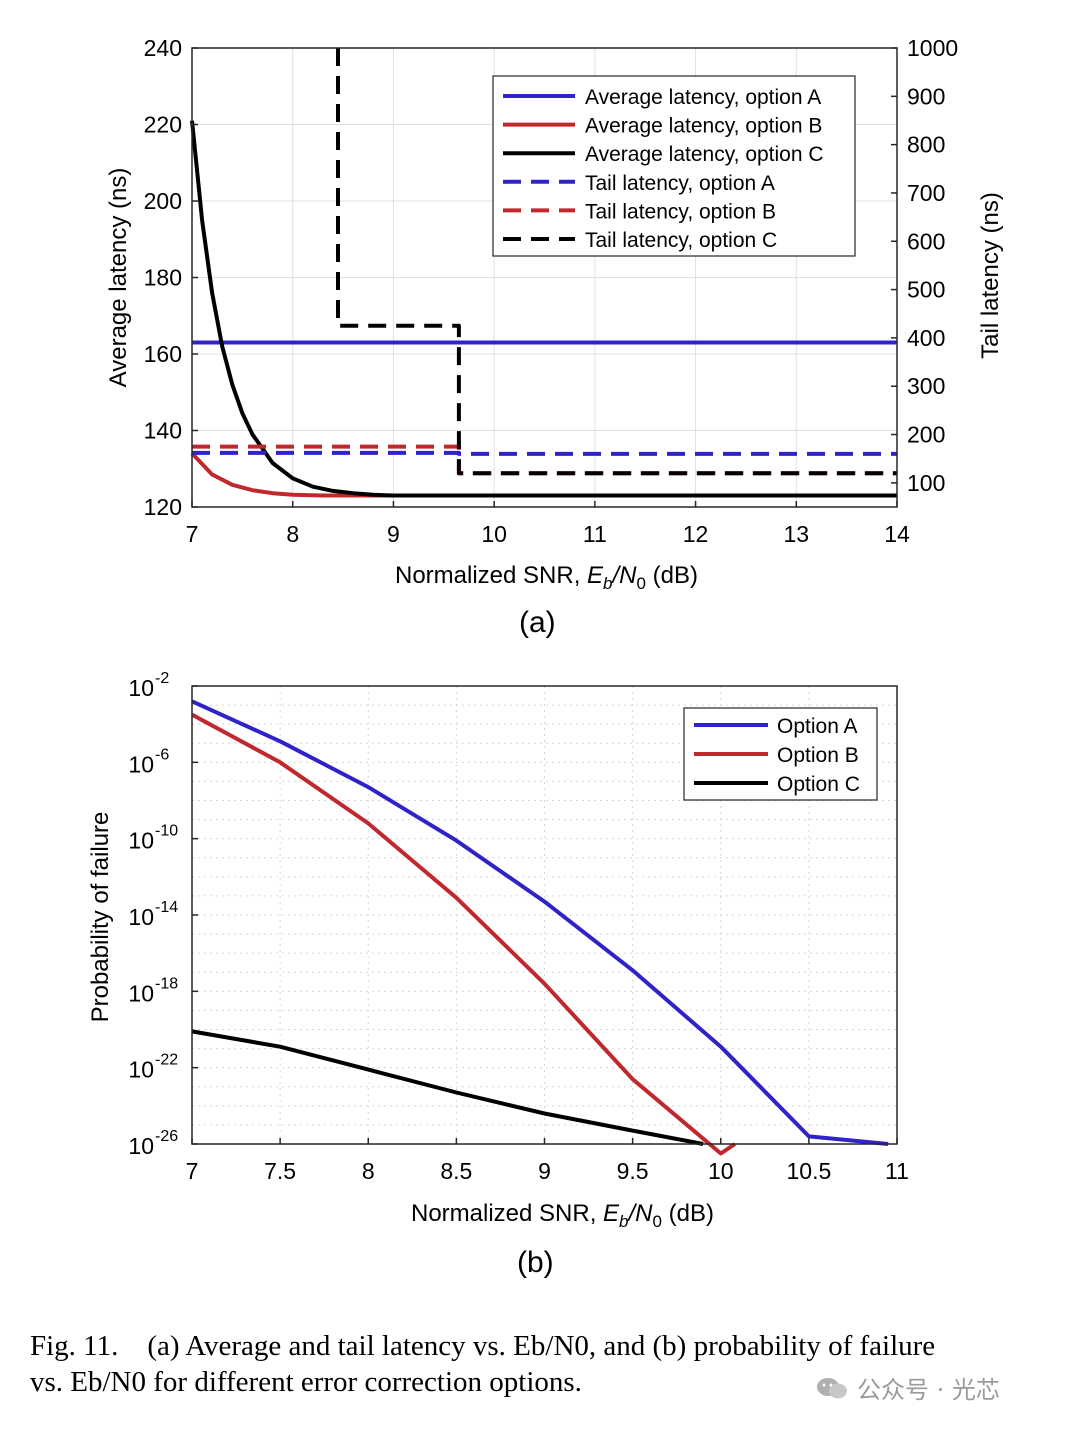 The width and height of the screenshot is (1080, 1429). Describe the element at coordinates (926, 338) in the screenshot. I see `y2-tick-label: 400` at that location.